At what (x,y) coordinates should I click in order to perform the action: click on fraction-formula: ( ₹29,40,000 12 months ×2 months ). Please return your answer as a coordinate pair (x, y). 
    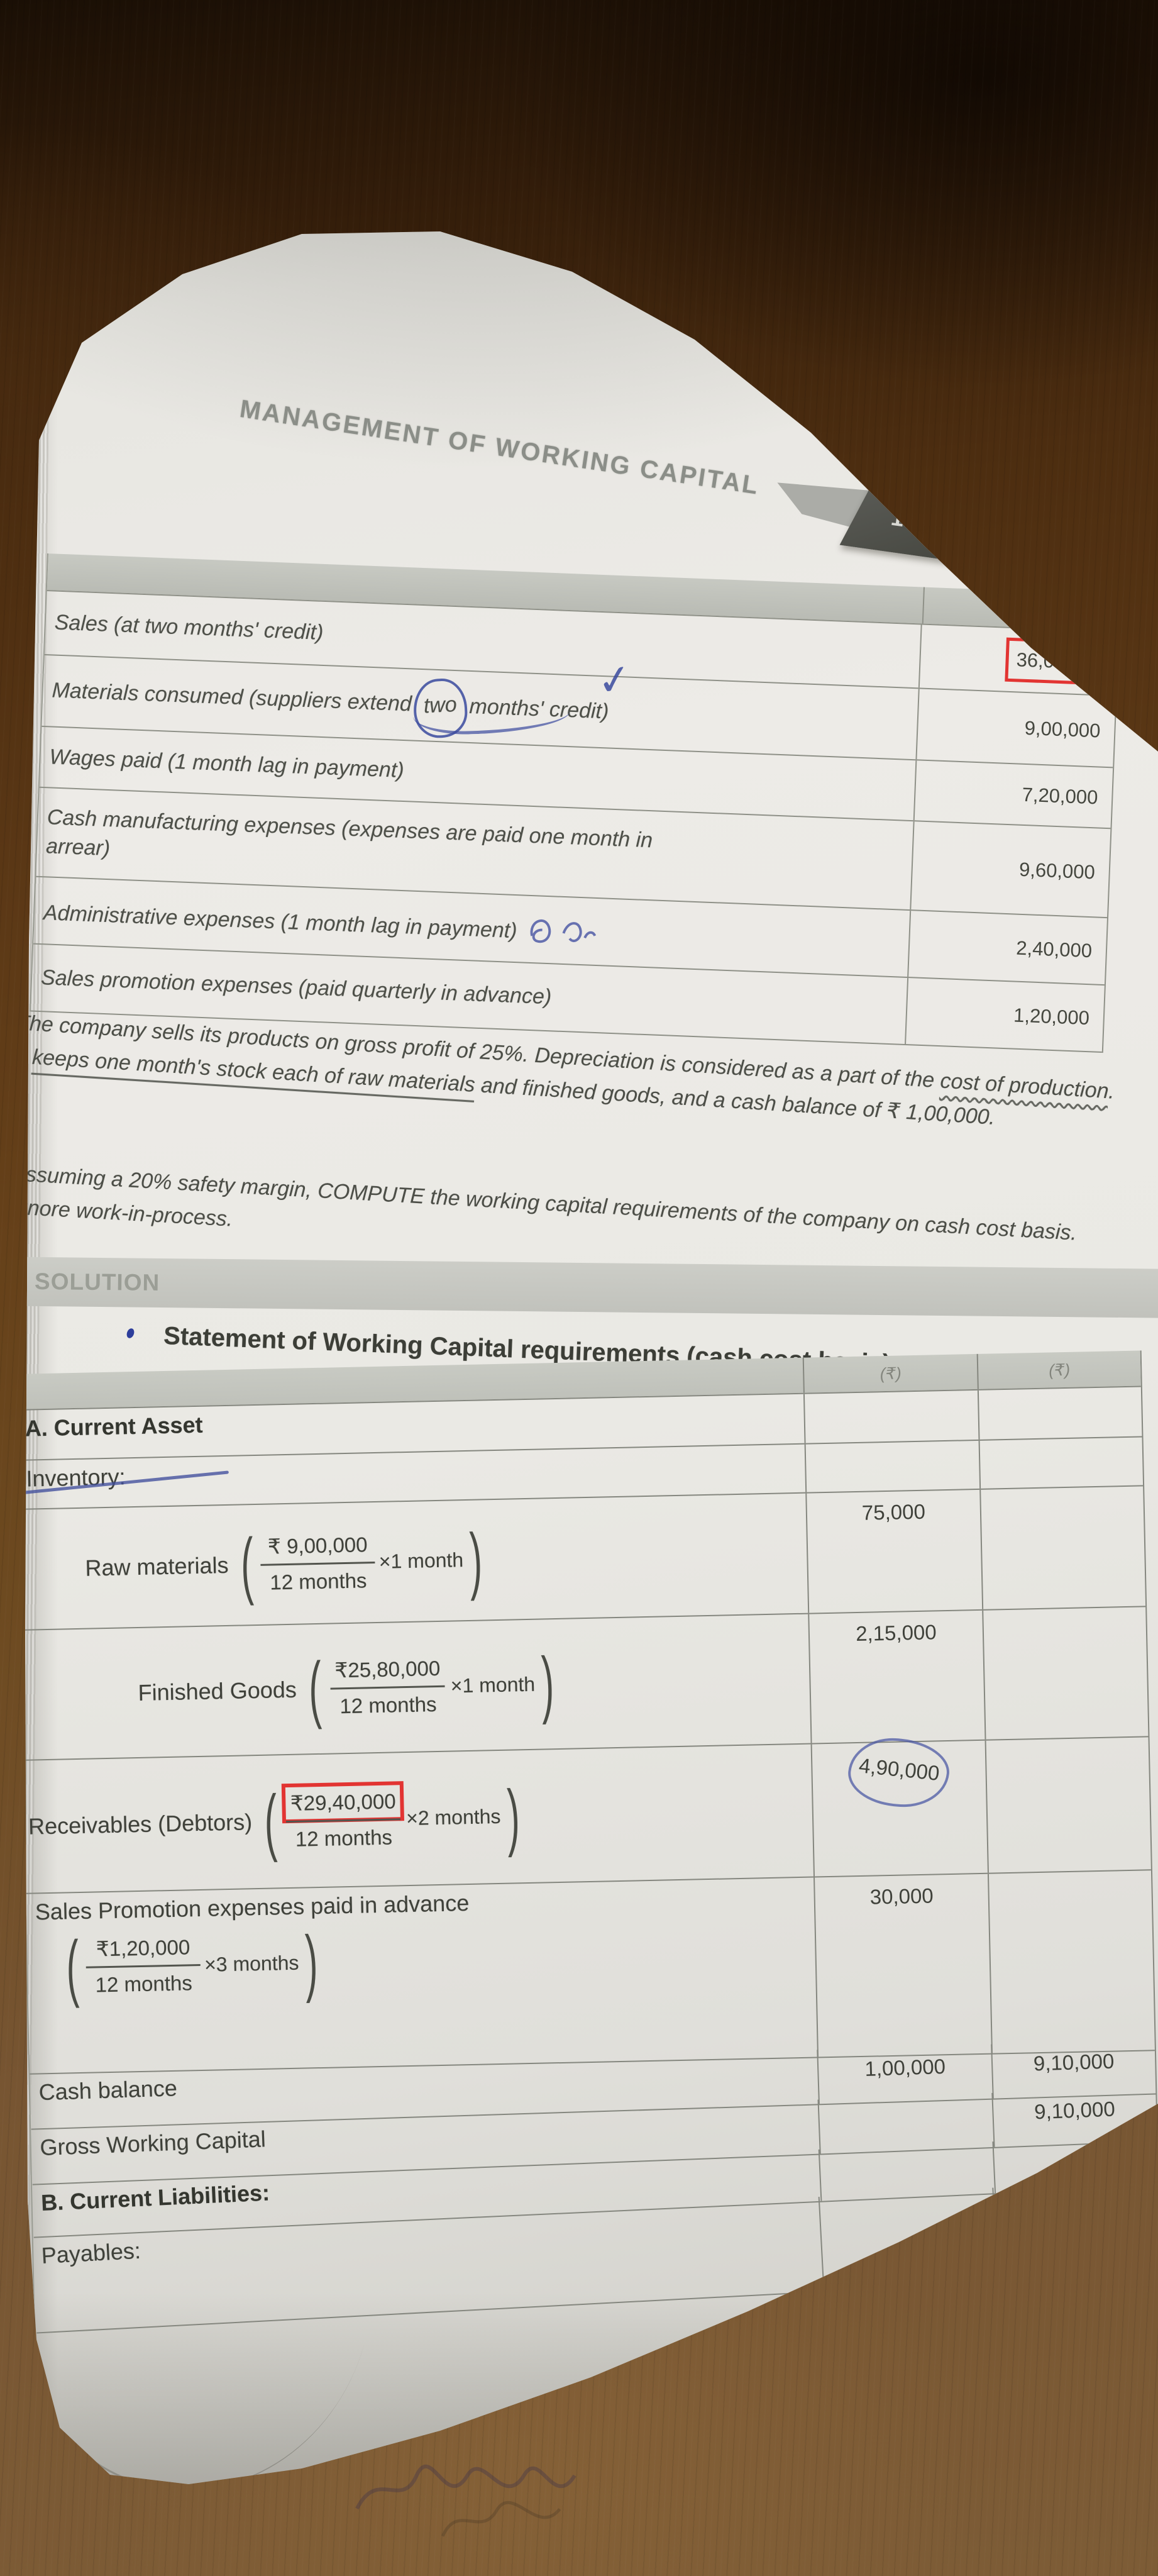
    Looking at the image, I should click on (392, 1819).